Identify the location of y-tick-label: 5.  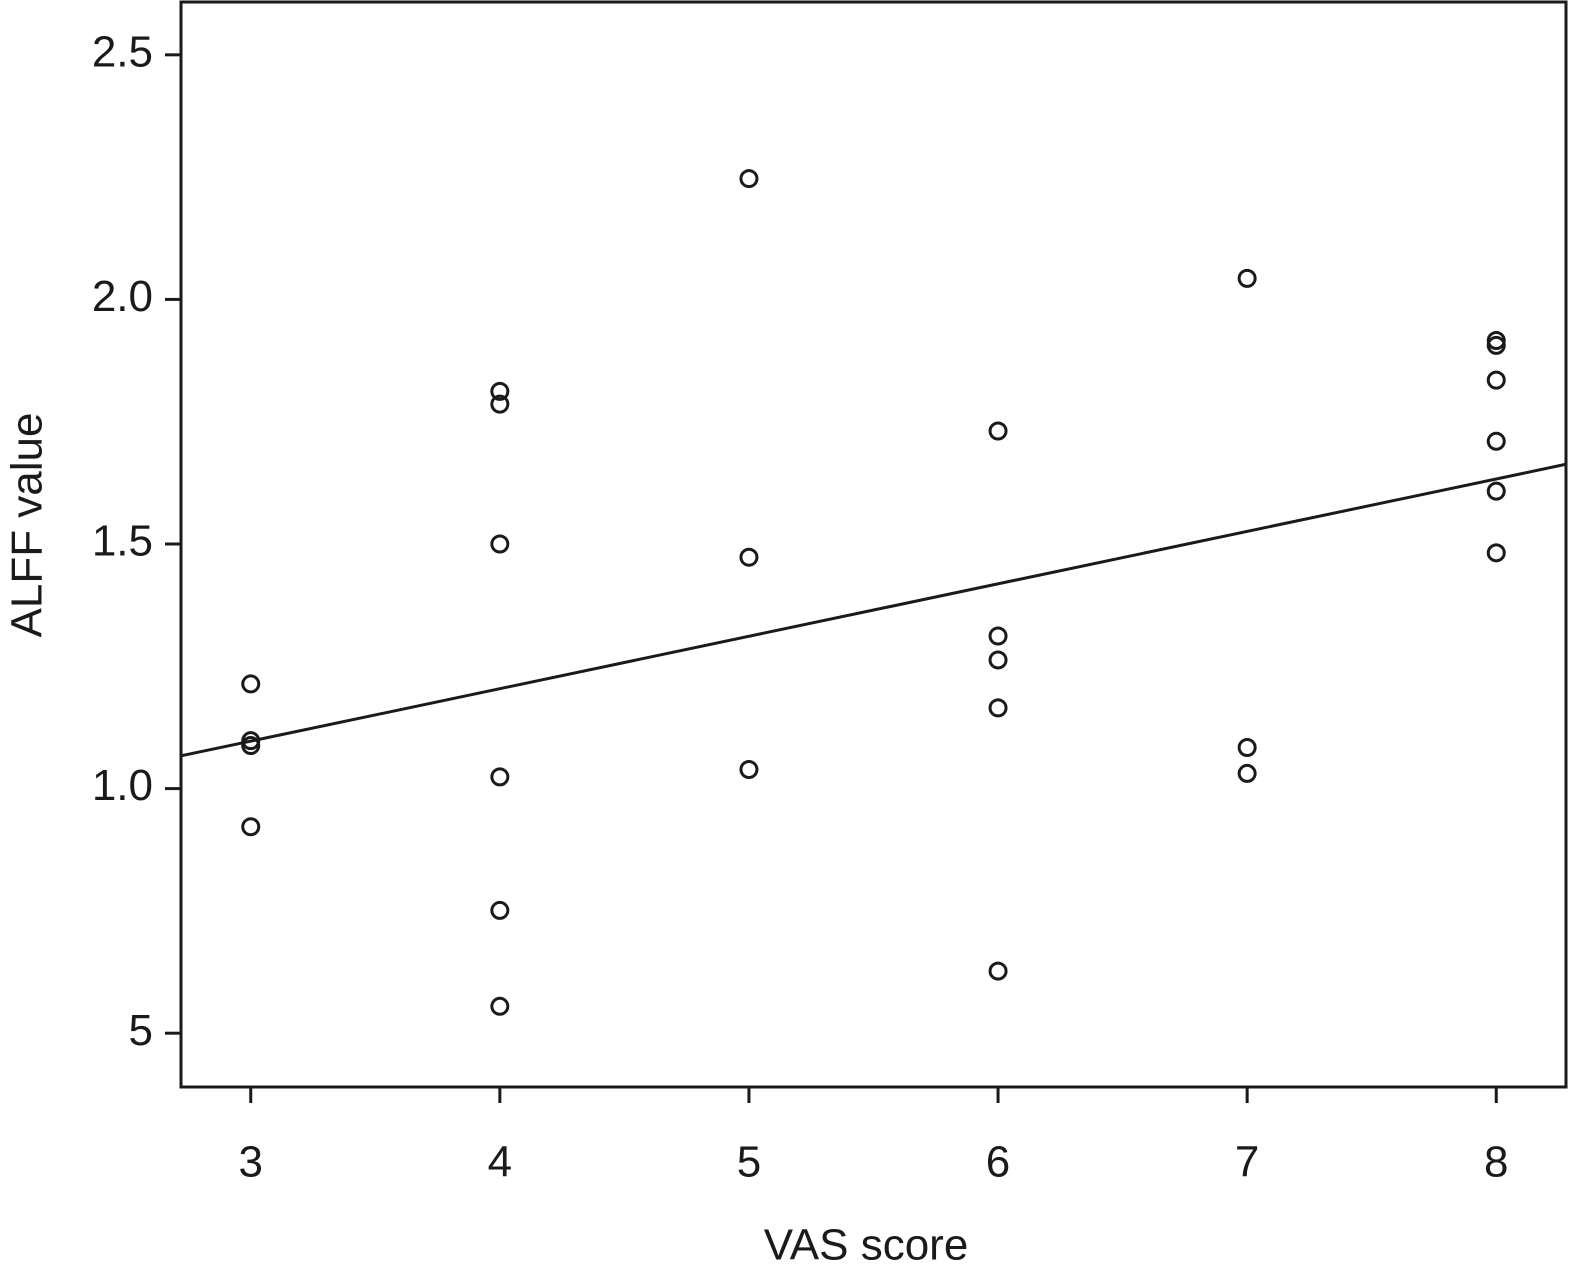
(141, 1030).